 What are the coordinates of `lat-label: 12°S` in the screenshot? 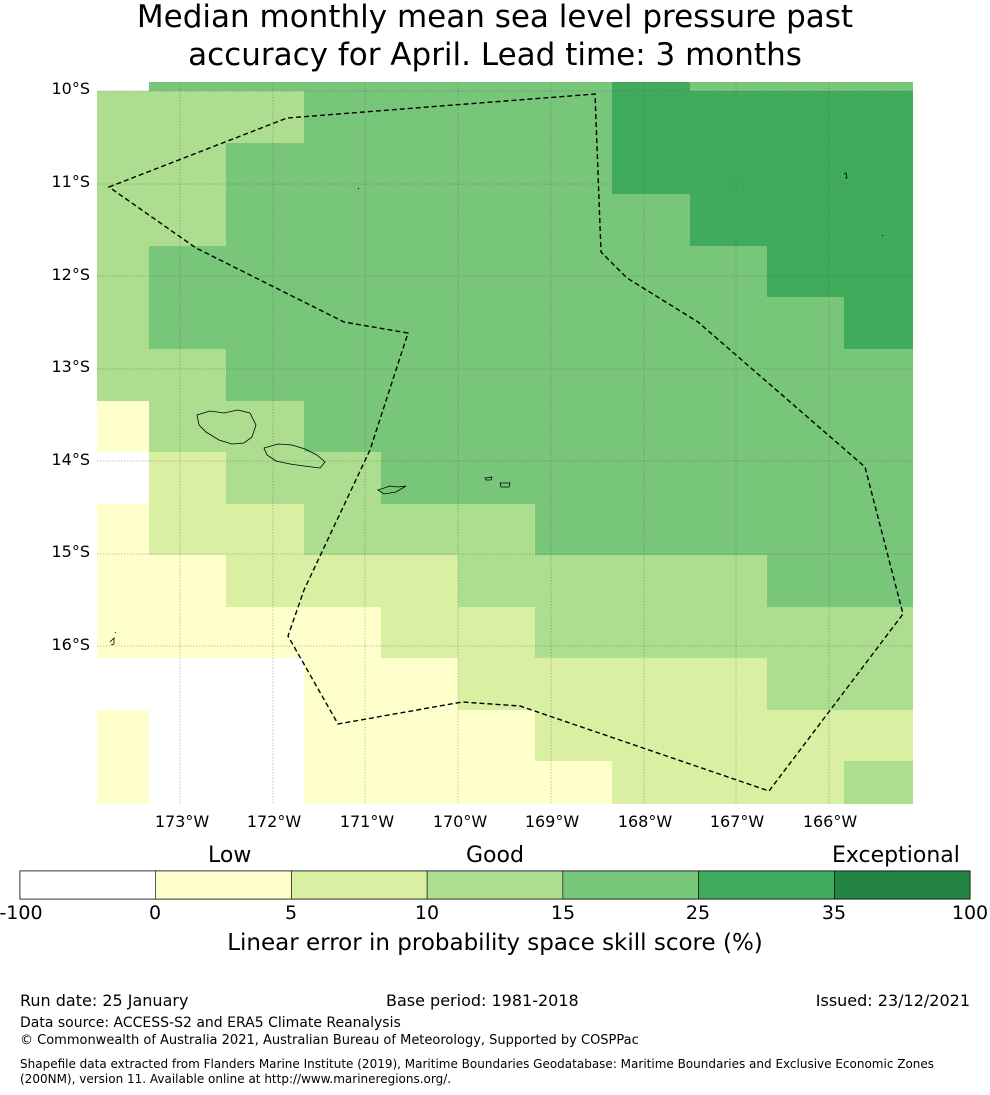 It's located at (70, 274).